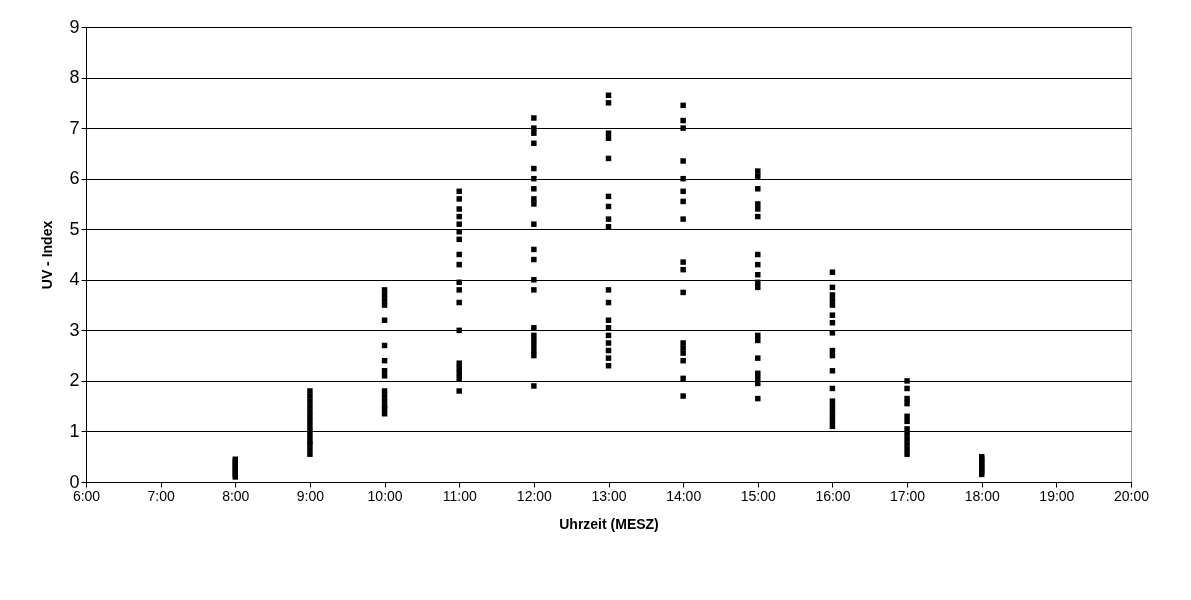 The width and height of the screenshot is (1191, 600). I want to click on x-tick-label: 18:00, so click(982, 495).